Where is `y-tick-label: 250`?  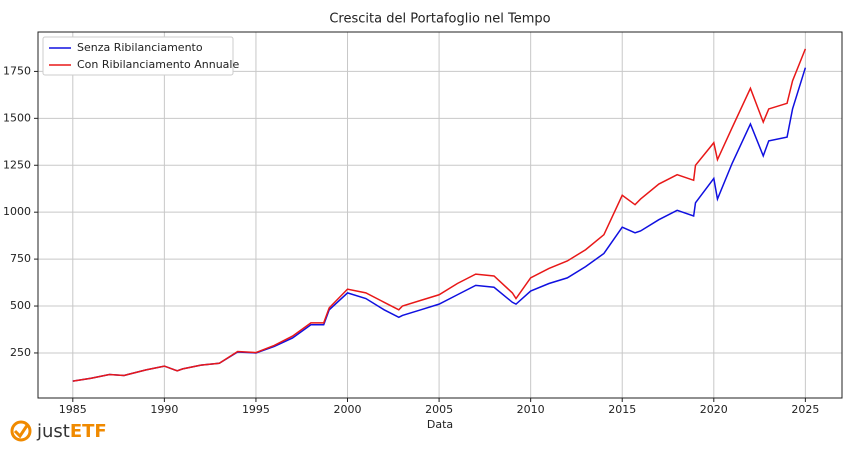 y-tick-label: 250 is located at coordinates (20, 352).